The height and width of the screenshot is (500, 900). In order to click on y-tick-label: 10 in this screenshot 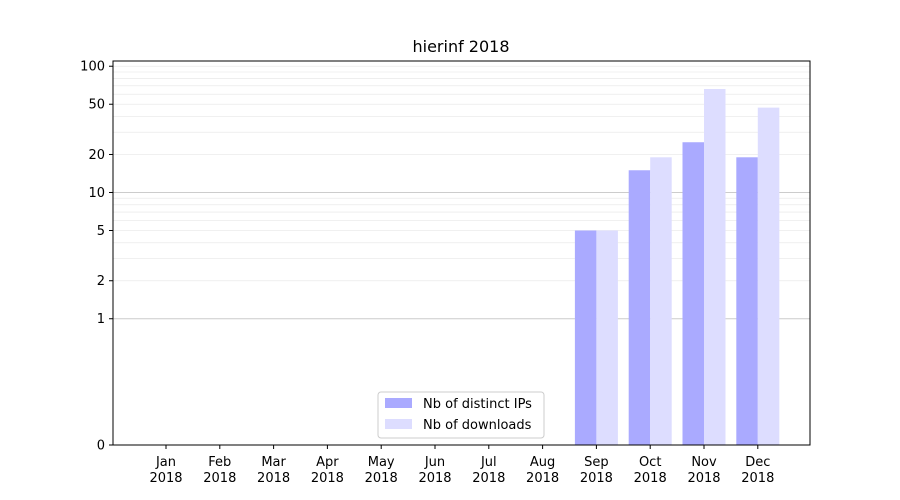, I will do `click(96, 193)`.